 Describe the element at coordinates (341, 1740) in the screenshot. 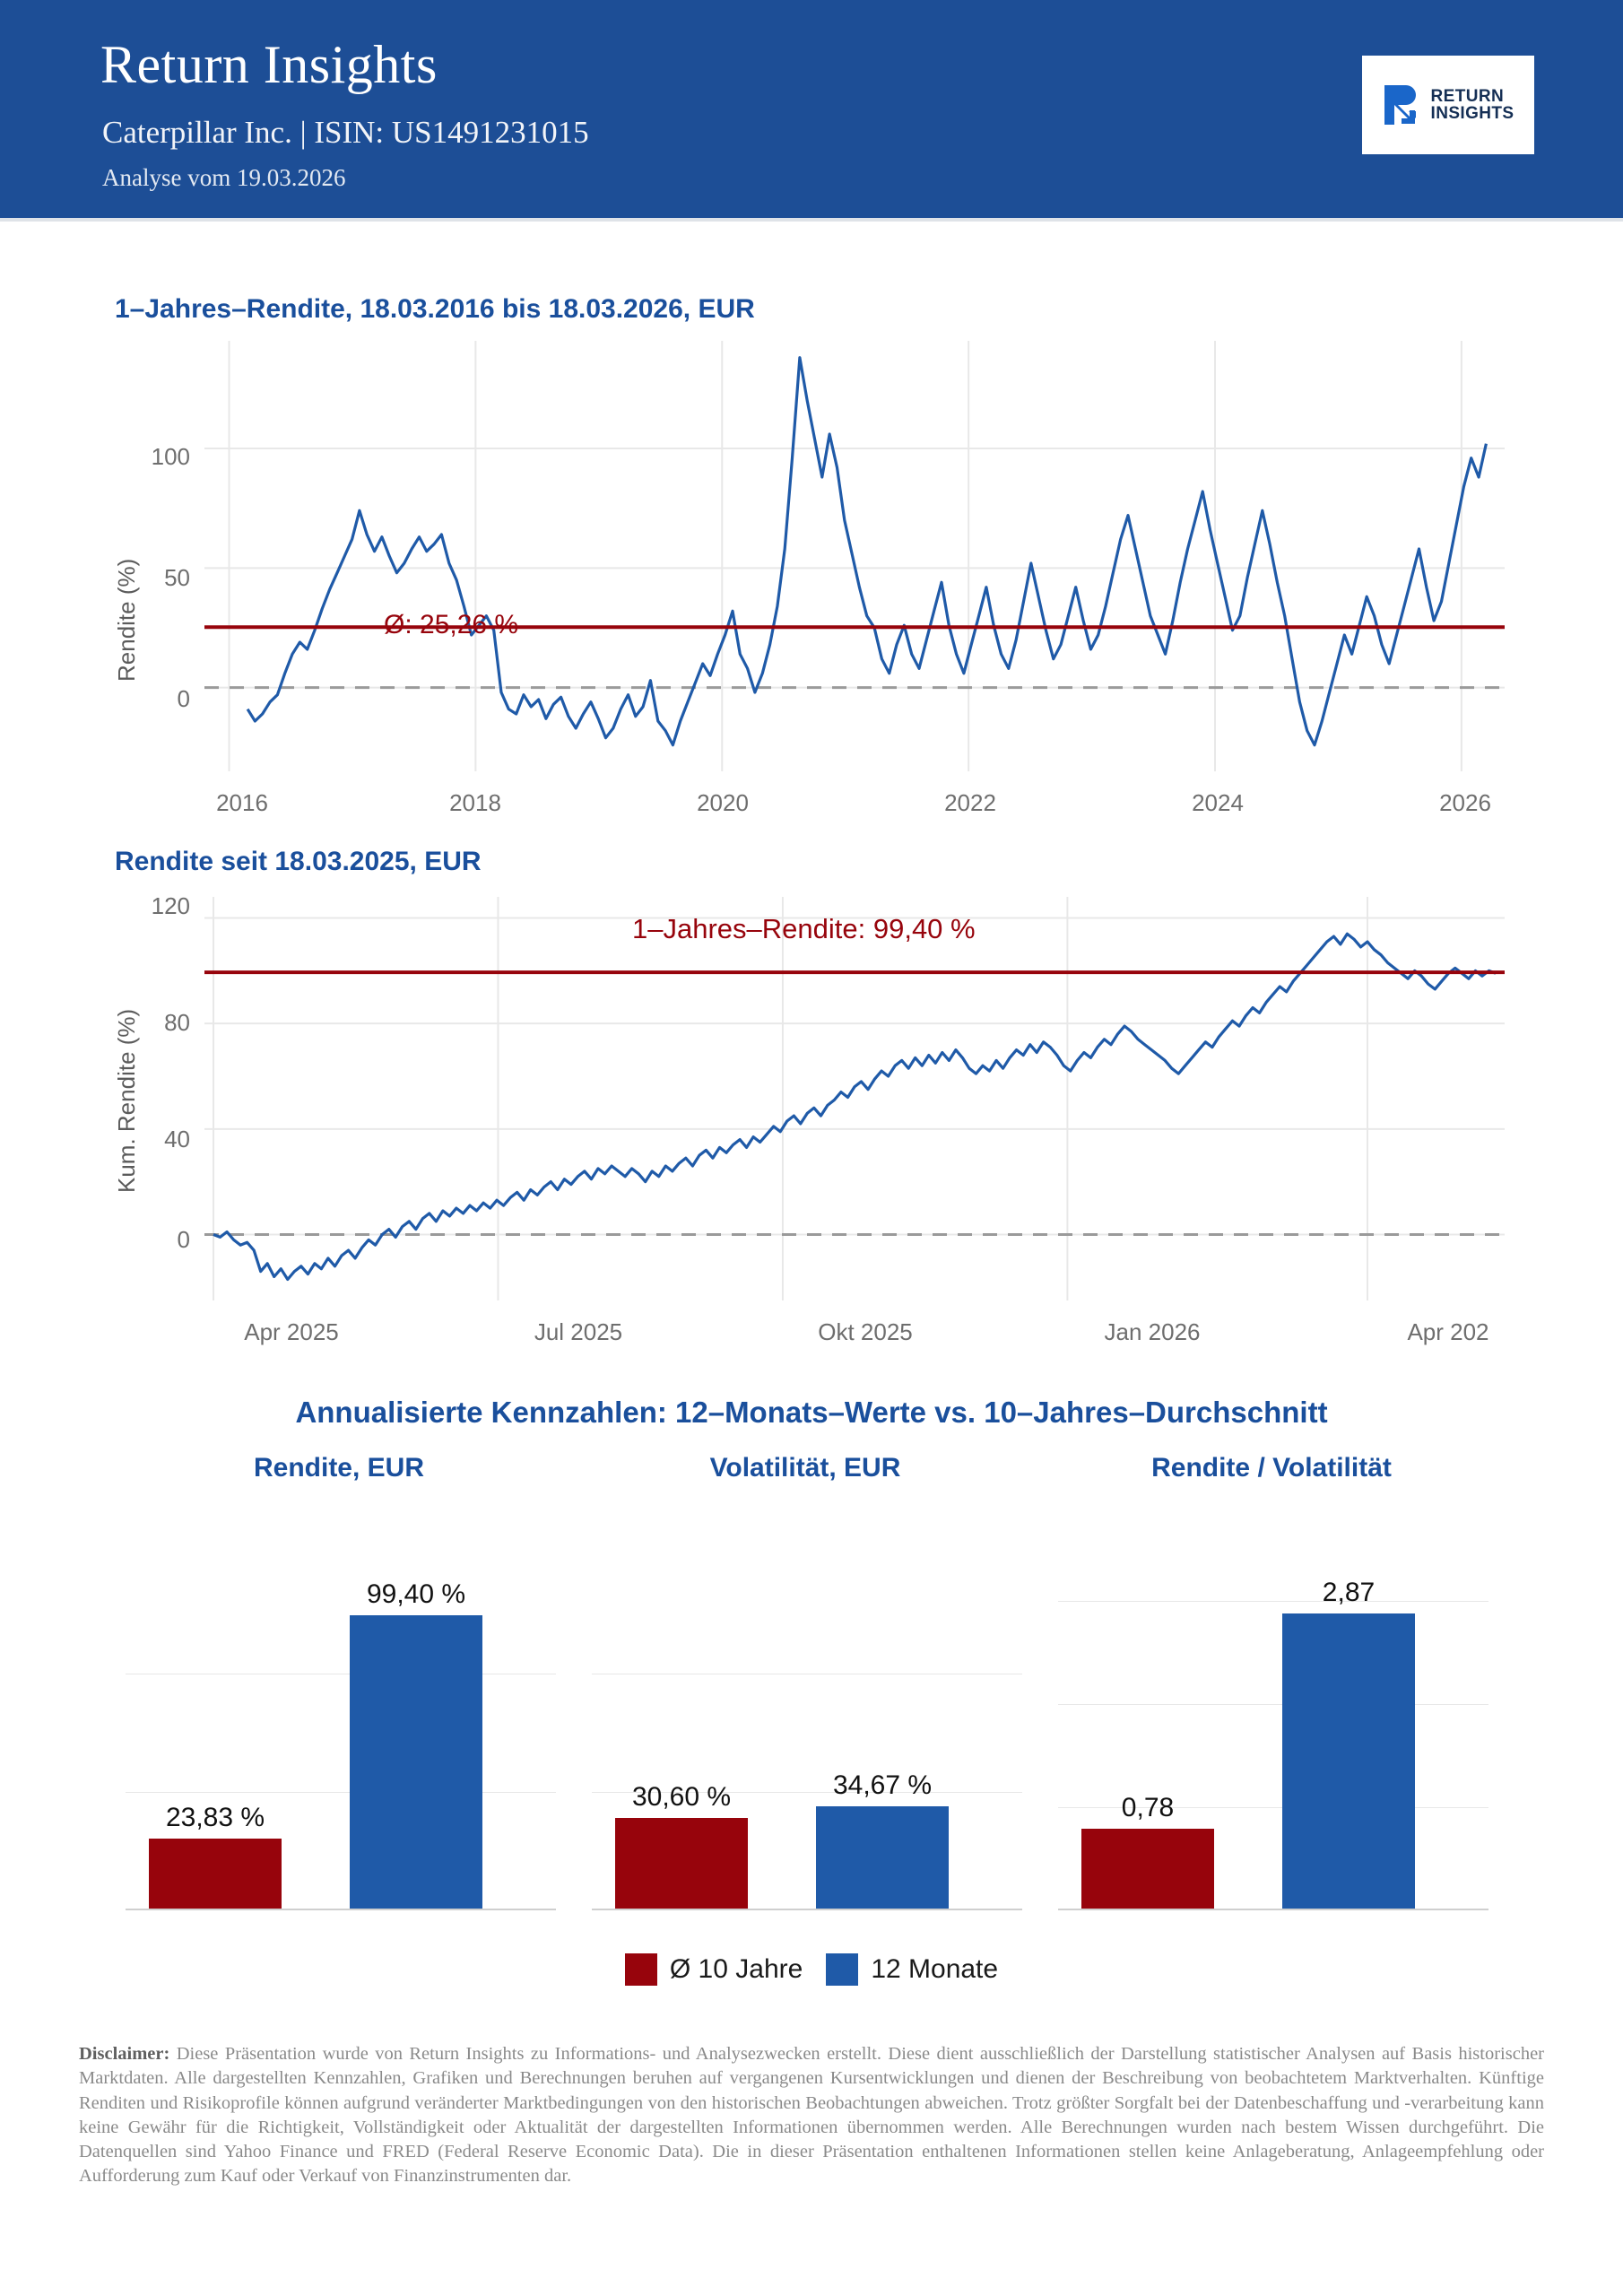

I see `kpi-panel-rendite: 23,83 % 99,40 %` at that location.